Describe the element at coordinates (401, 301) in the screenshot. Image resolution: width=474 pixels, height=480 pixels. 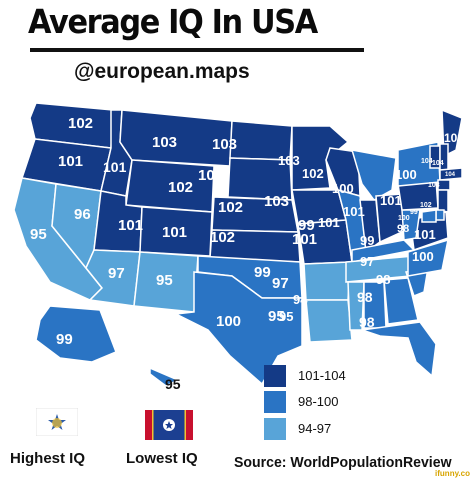
I see `state-ga` at that location.